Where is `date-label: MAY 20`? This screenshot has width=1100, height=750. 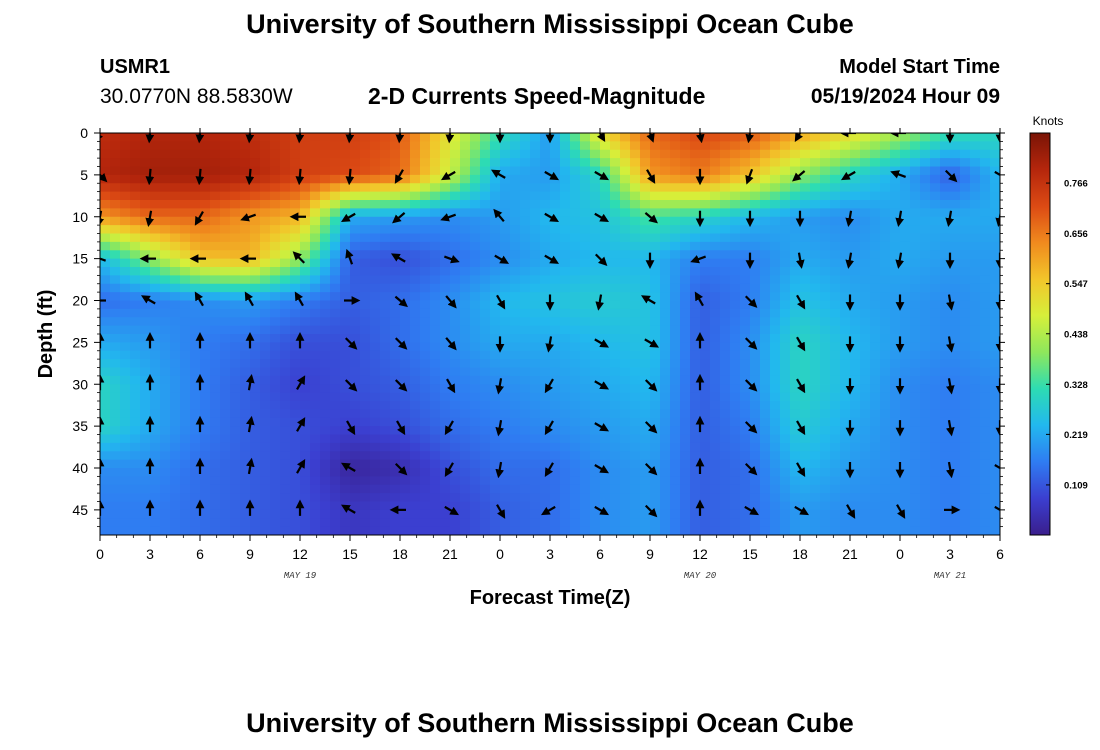 date-label: MAY 20 is located at coordinates (700, 576).